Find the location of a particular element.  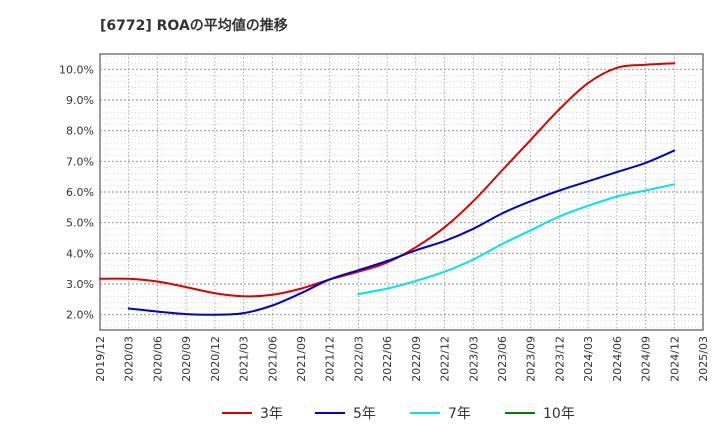

x-tick-label: 2020/03 is located at coordinates (129, 359).